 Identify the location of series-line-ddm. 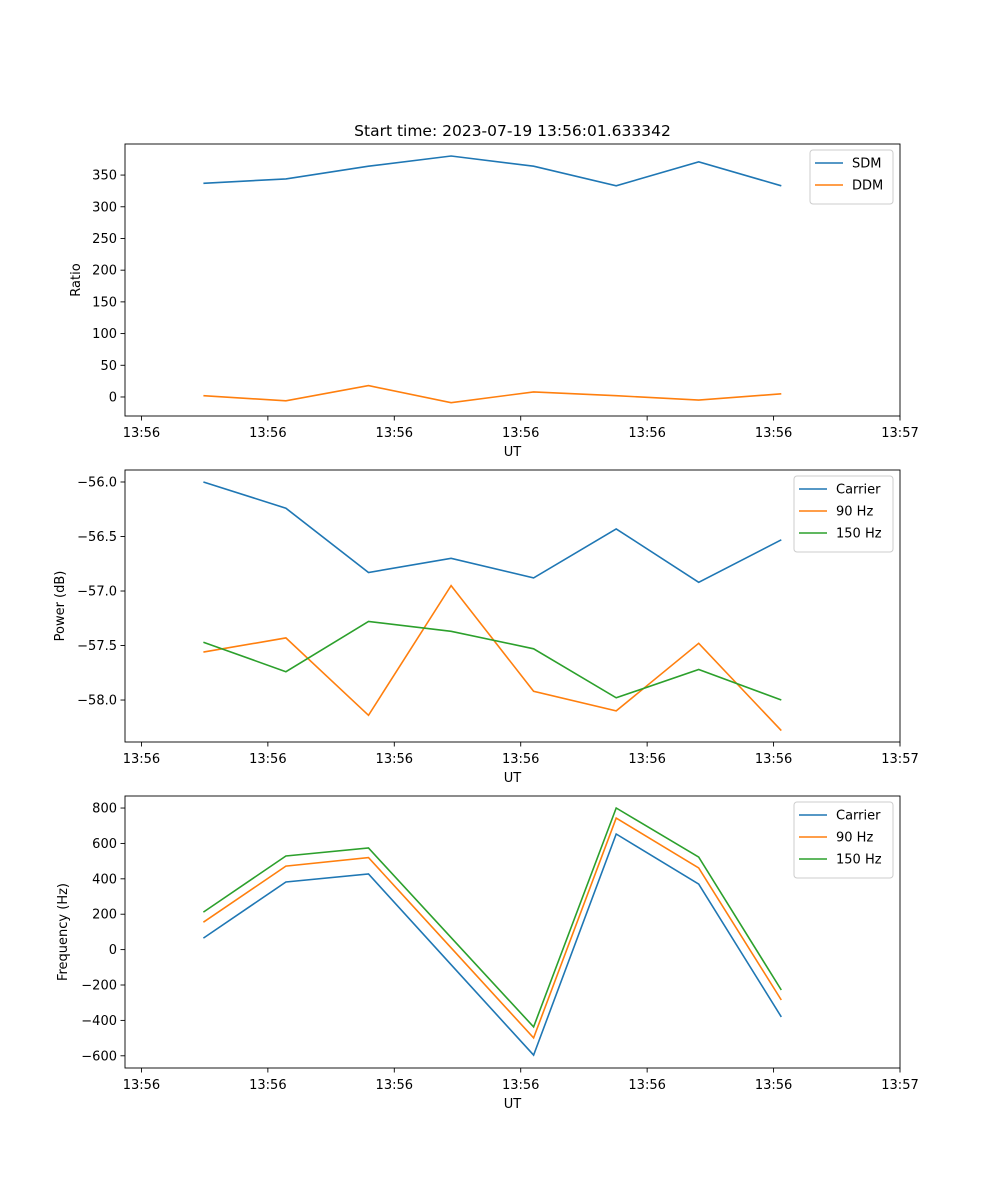
(492, 394).